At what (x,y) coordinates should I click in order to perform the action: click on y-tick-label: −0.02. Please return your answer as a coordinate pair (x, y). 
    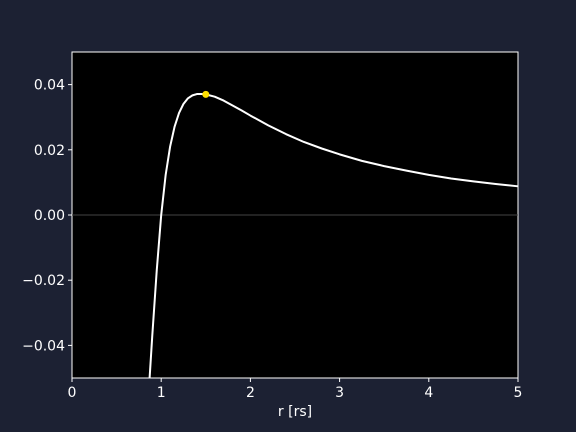
    Looking at the image, I should click on (43, 281).